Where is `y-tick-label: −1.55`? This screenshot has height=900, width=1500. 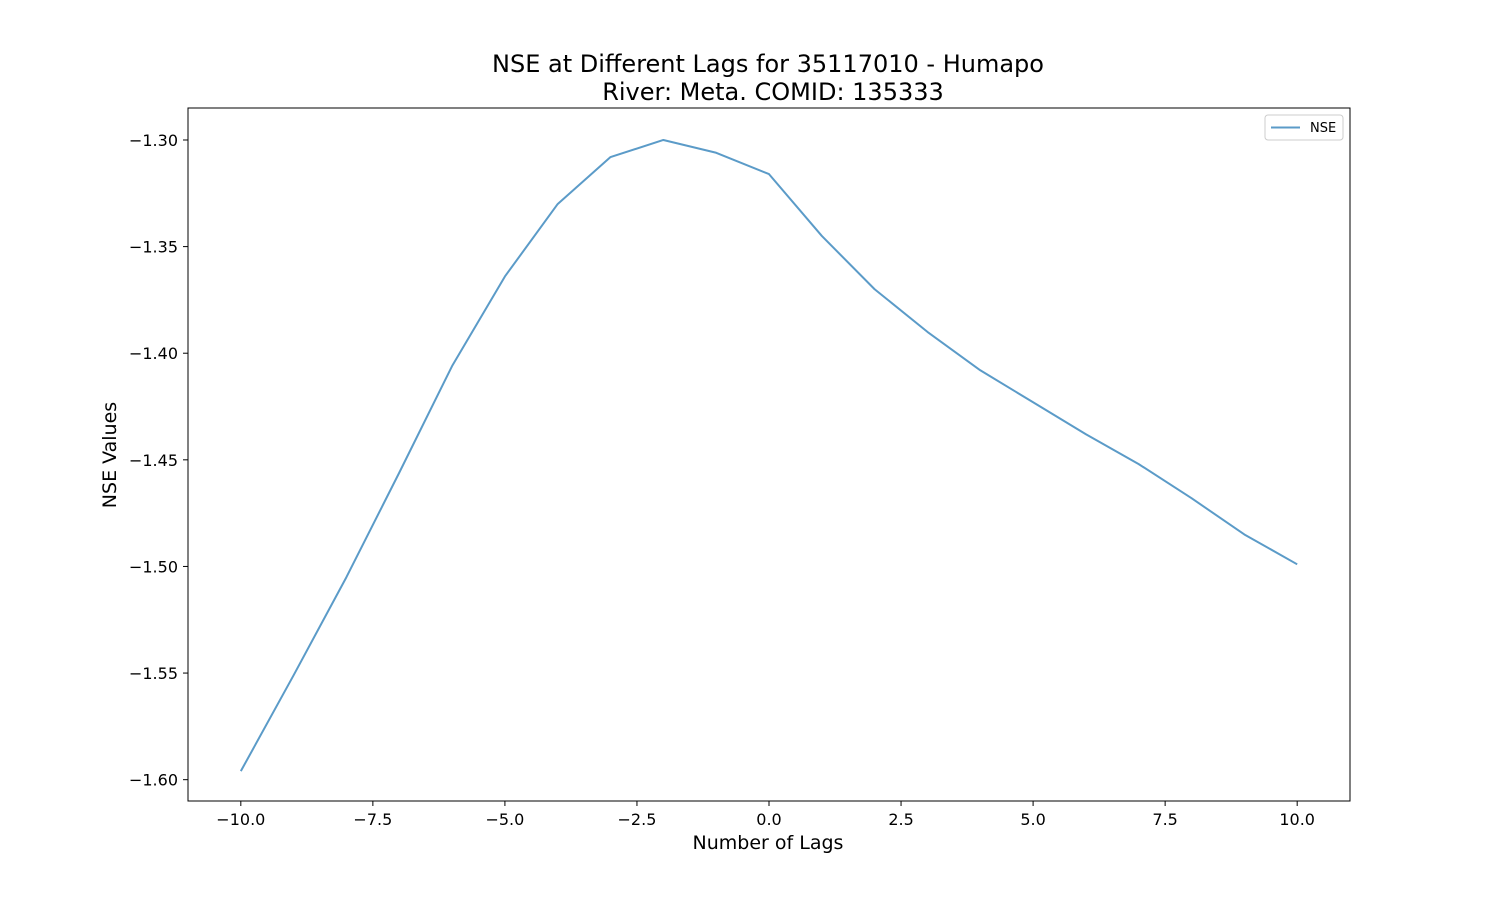 y-tick-label: −1.55 is located at coordinates (153, 673).